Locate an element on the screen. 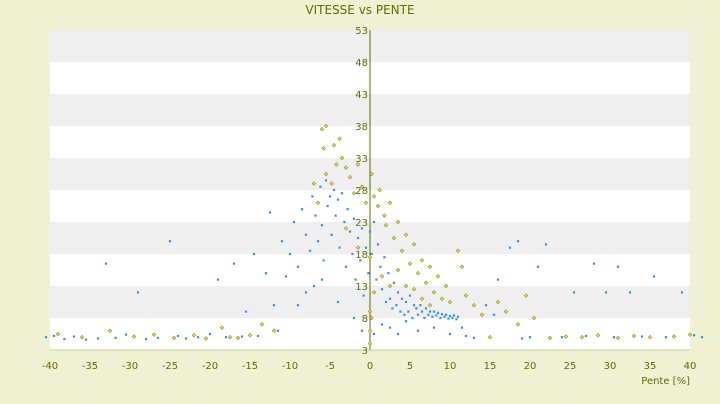  x-axis-label: Pente [%] is located at coordinates (665, 381).